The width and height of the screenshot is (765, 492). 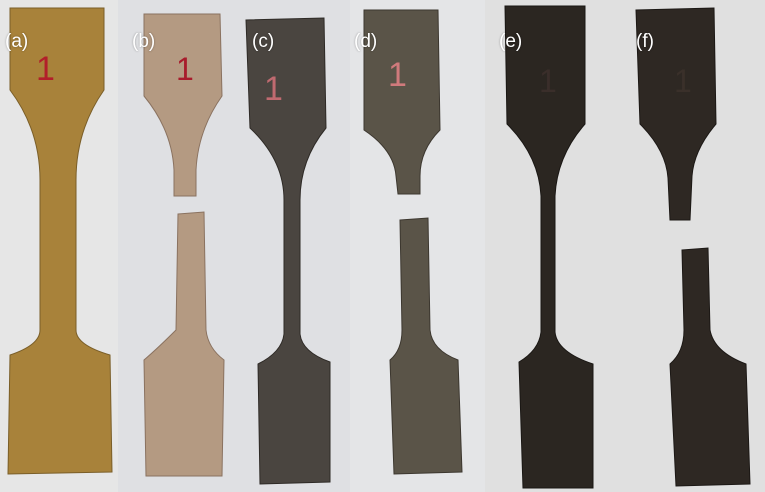 I want to click on specimen-b: 1, so click(x=184, y=245).